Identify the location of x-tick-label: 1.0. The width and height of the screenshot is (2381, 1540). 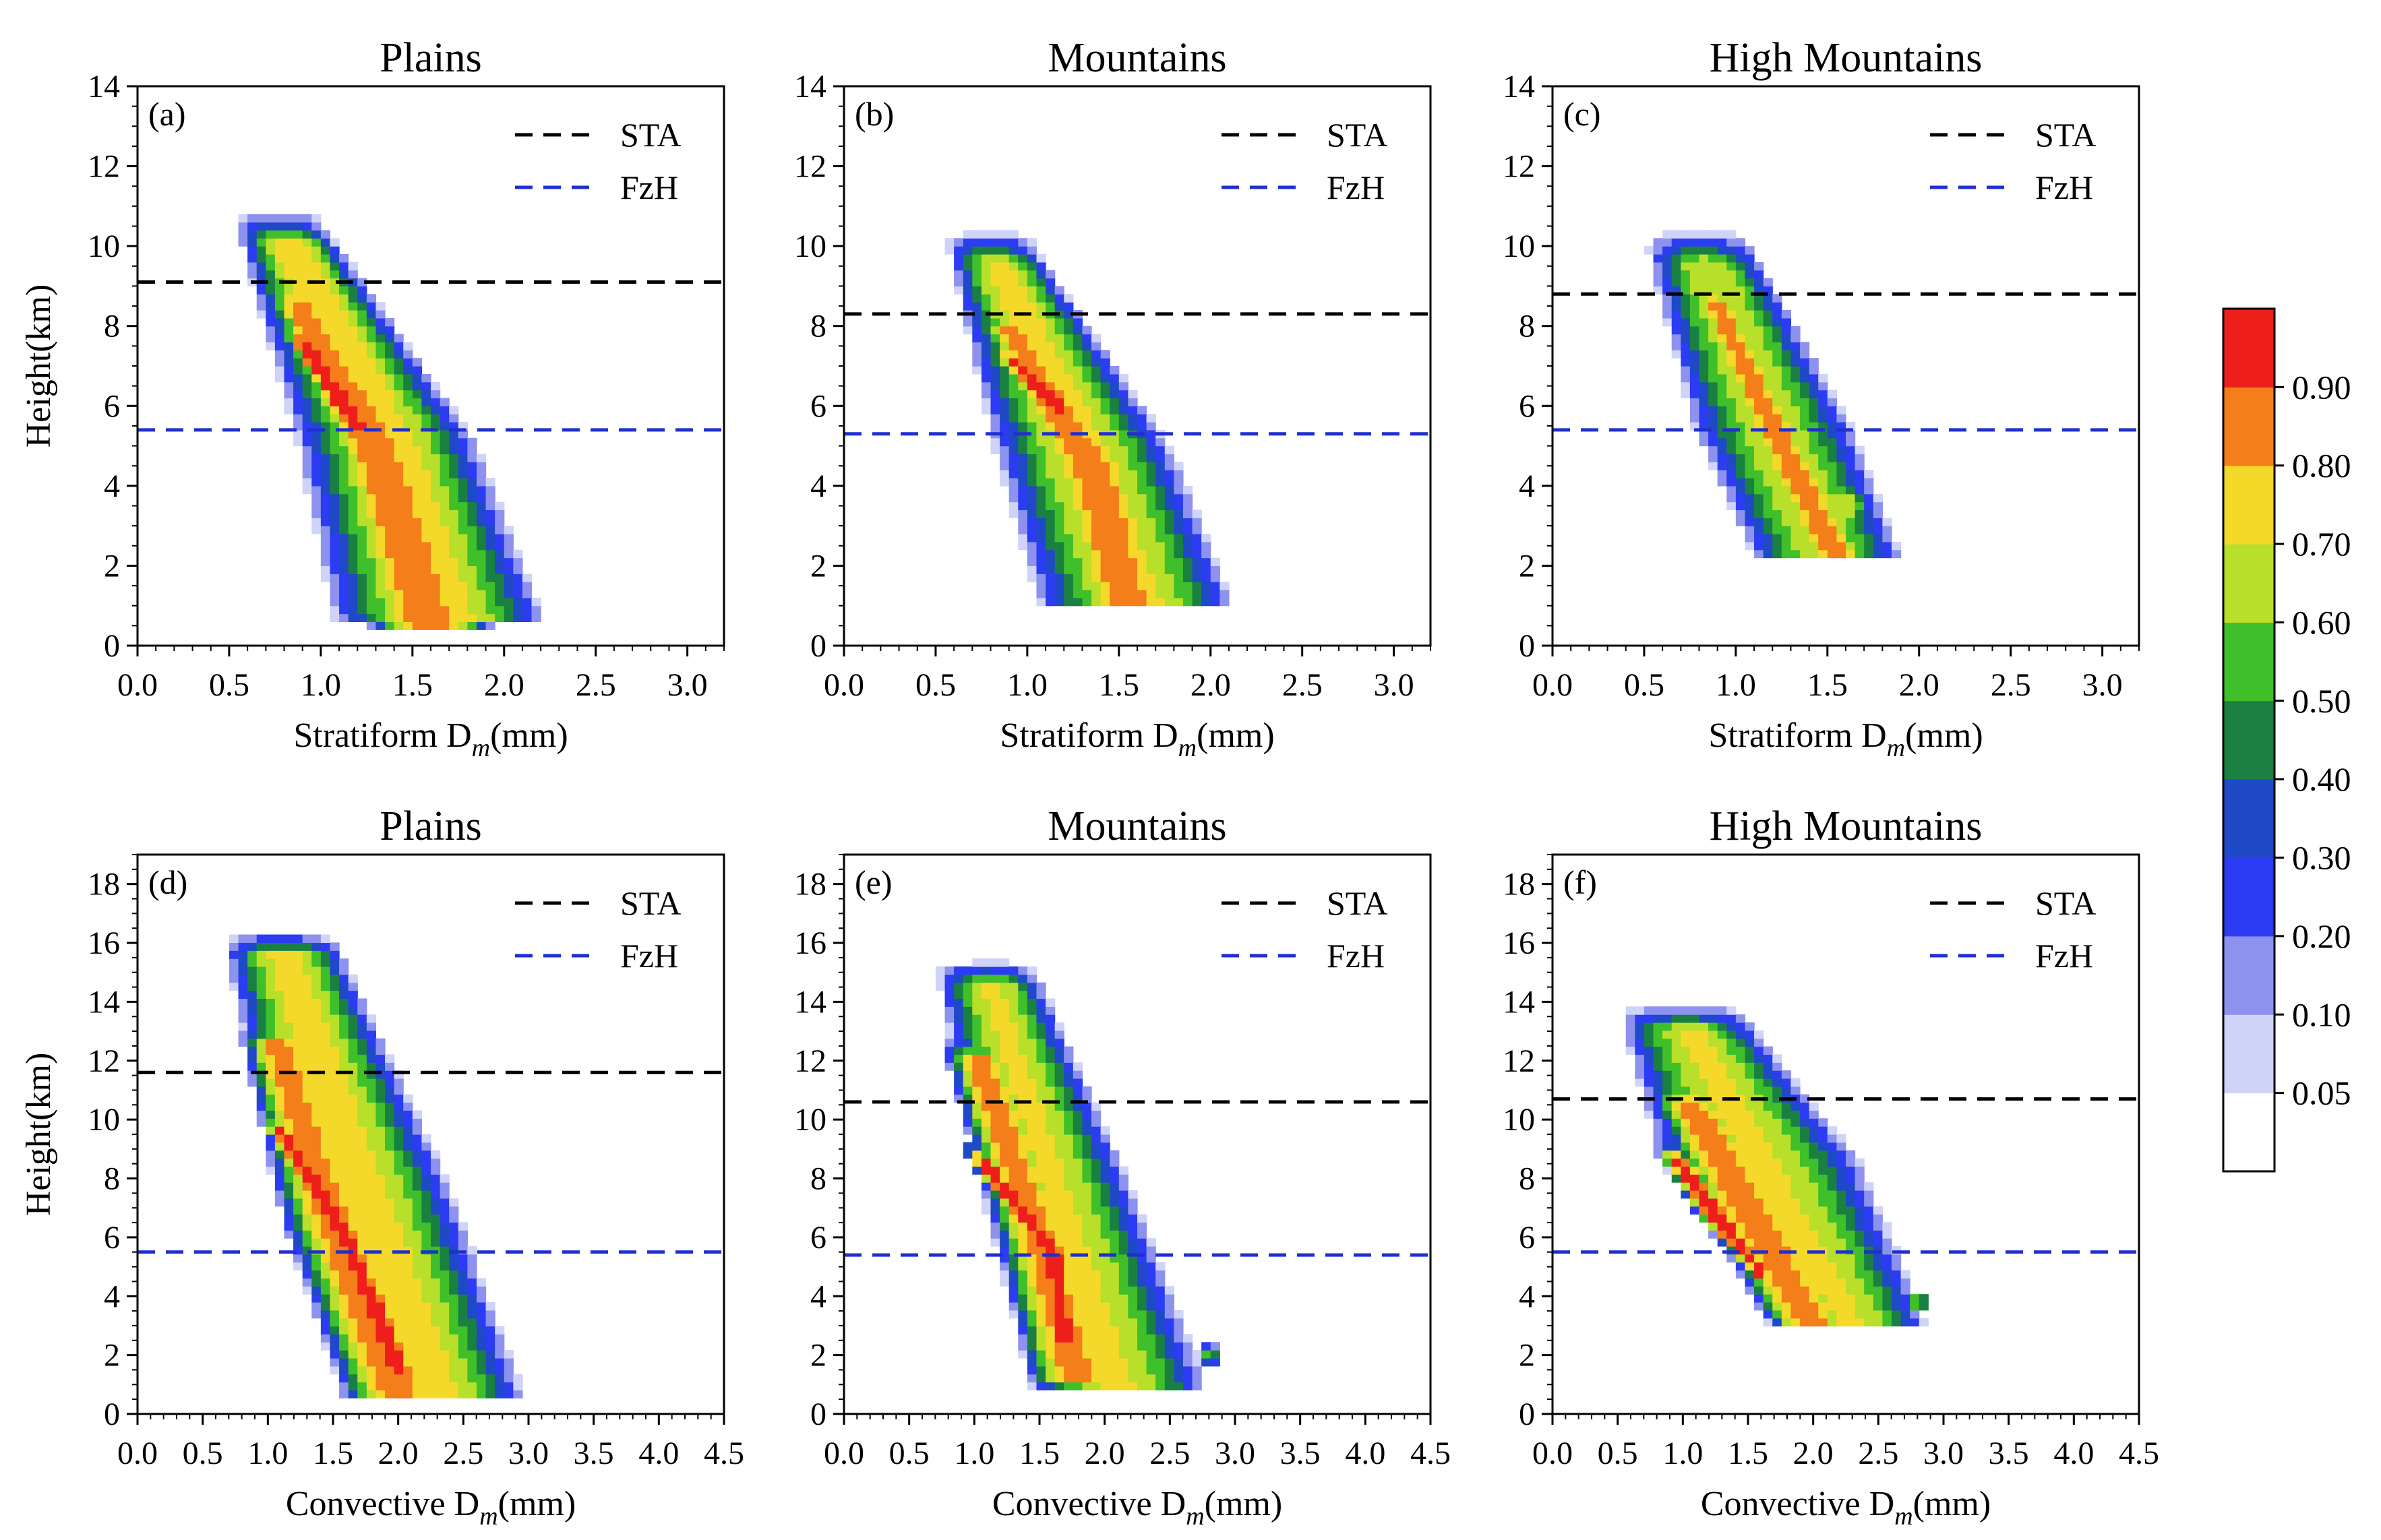
(1027, 685).